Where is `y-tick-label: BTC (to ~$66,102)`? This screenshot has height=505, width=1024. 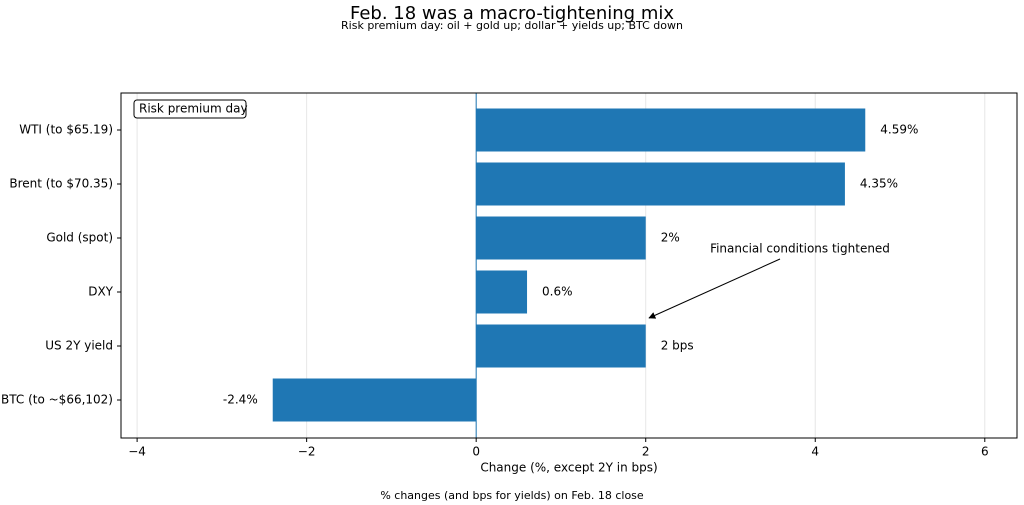
y-tick-label: BTC (to ~$66,102) is located at coordinates (57, 400).